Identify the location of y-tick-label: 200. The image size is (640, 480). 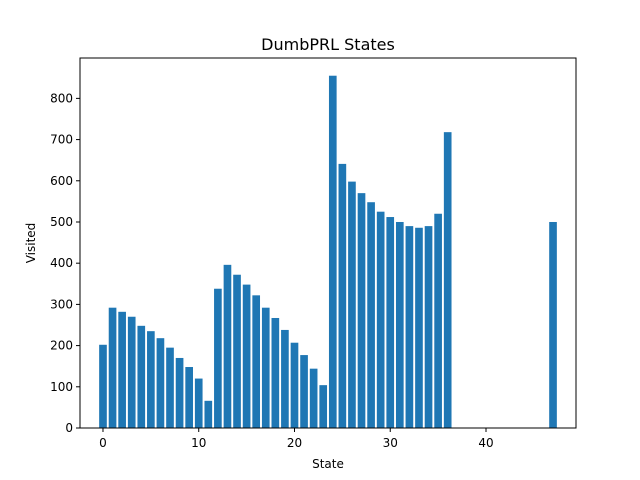
(61, 346).